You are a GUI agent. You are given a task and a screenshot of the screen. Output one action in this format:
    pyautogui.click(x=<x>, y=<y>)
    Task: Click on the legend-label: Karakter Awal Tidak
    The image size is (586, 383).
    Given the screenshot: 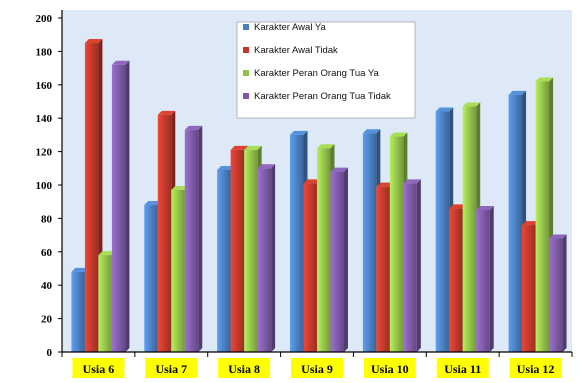 What is the action you would take?
    pyautogui.click(x=296, y=50)
    